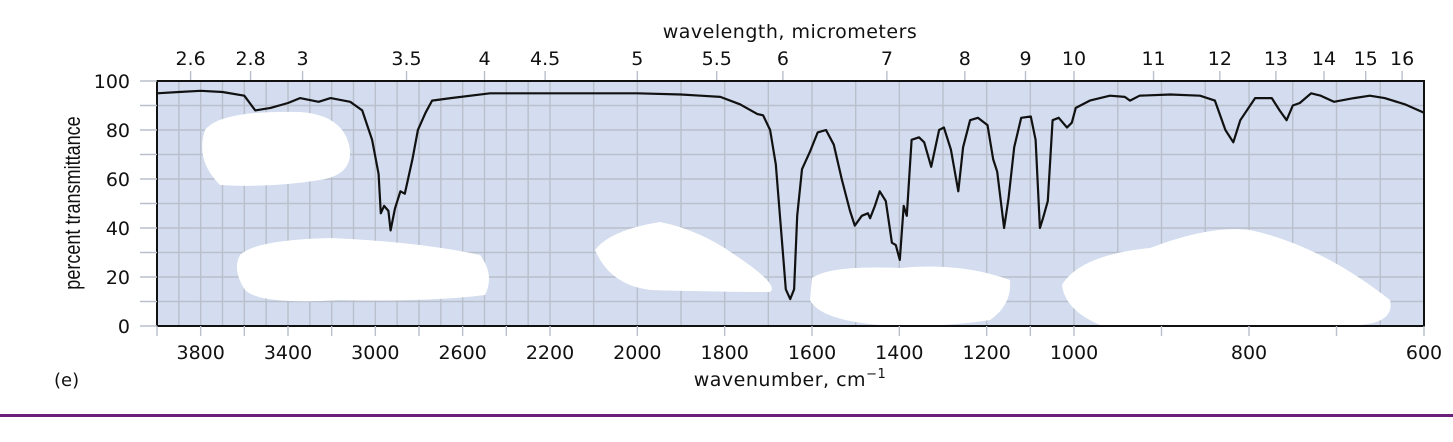 The height and width of the screenshot is (442, 1453). Describe the element at coordinates (112, 82) in the screenshot. I see `y-tick-label: 100` at that location.